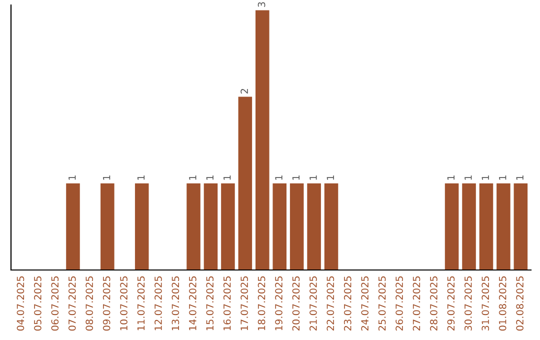 The width and height of the screenshot is (540, 340). What do you see at coordinates (20, 303) in the screenshot?
I see `x-tick-label: 04.07.2025` at bounding box center [20, 303].